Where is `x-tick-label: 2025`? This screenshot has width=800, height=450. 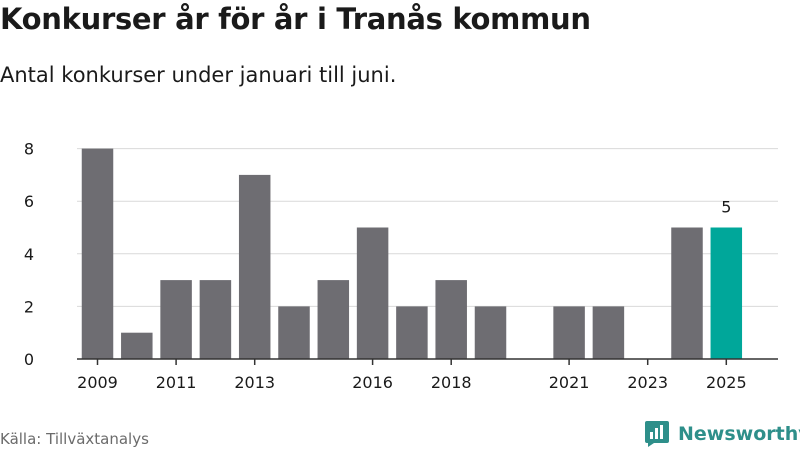 x-tick-label: 2025 is located at coordinates (726, 382).